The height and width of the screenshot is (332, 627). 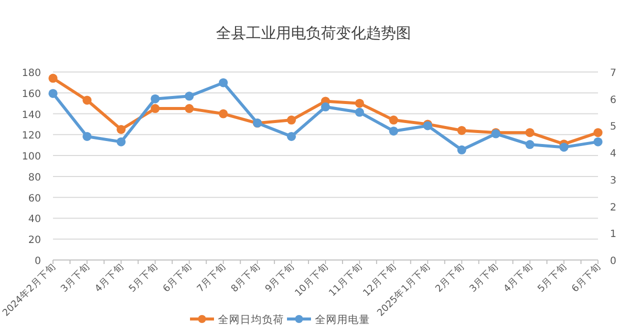 What do you see at coordinates (613, 100) in the screenshot?
I see `y2-tick-label: 6` at bounding box center [613, 100].